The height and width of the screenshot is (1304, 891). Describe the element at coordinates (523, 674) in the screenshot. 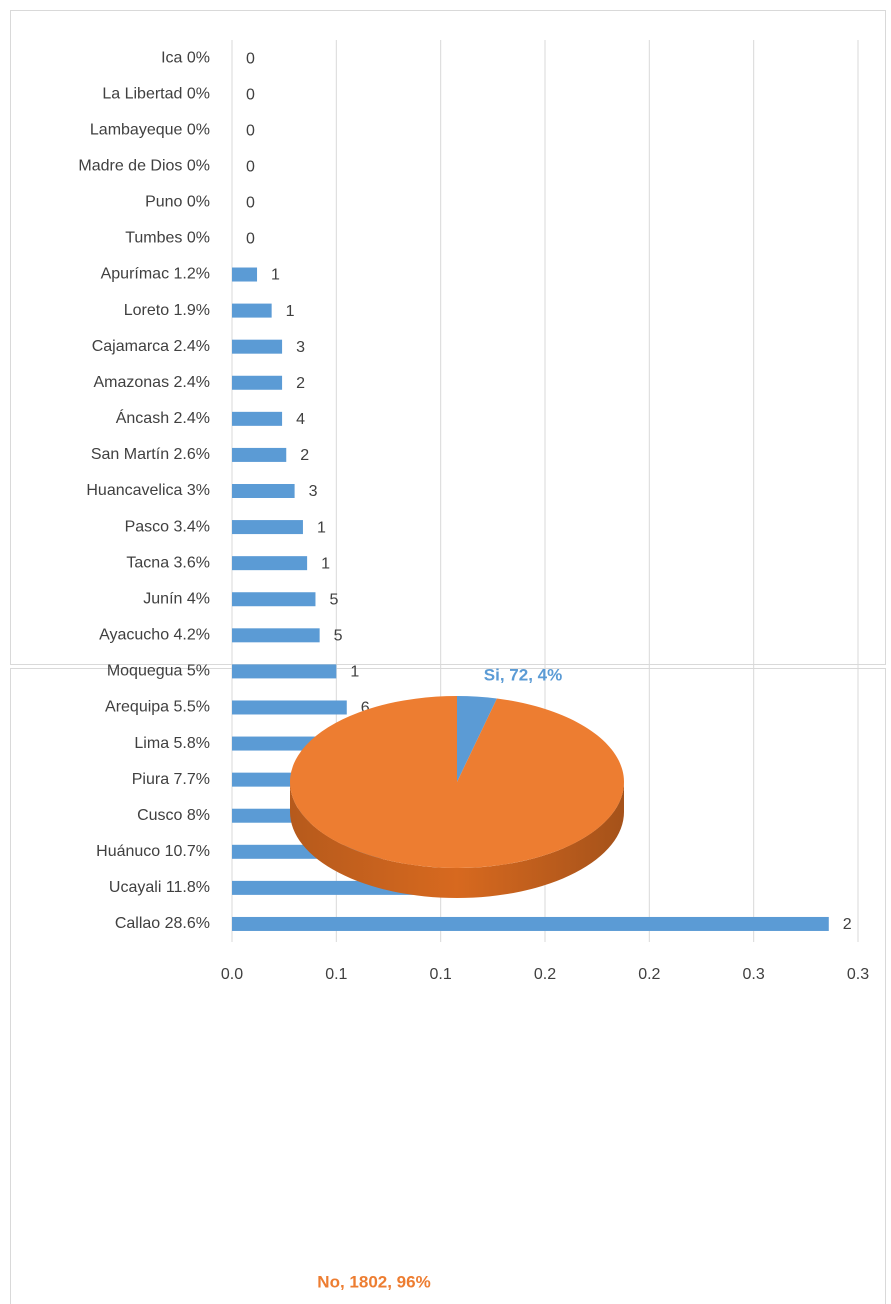

I see `pie-label: Si, 72, 4%` at that location.